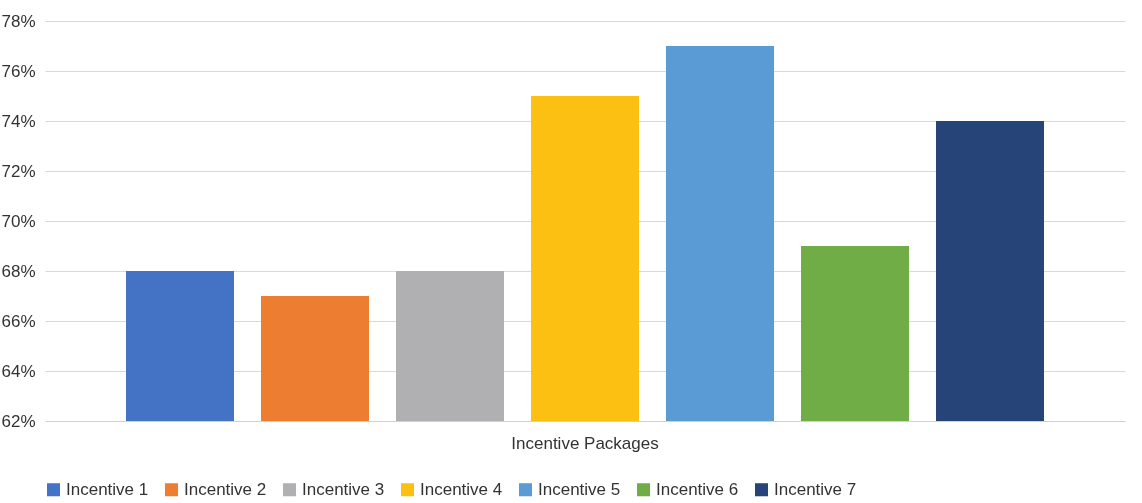 This screenshot has width=1142, height=503. I want to click on y-tick-label: 70%, so click(18, 221).